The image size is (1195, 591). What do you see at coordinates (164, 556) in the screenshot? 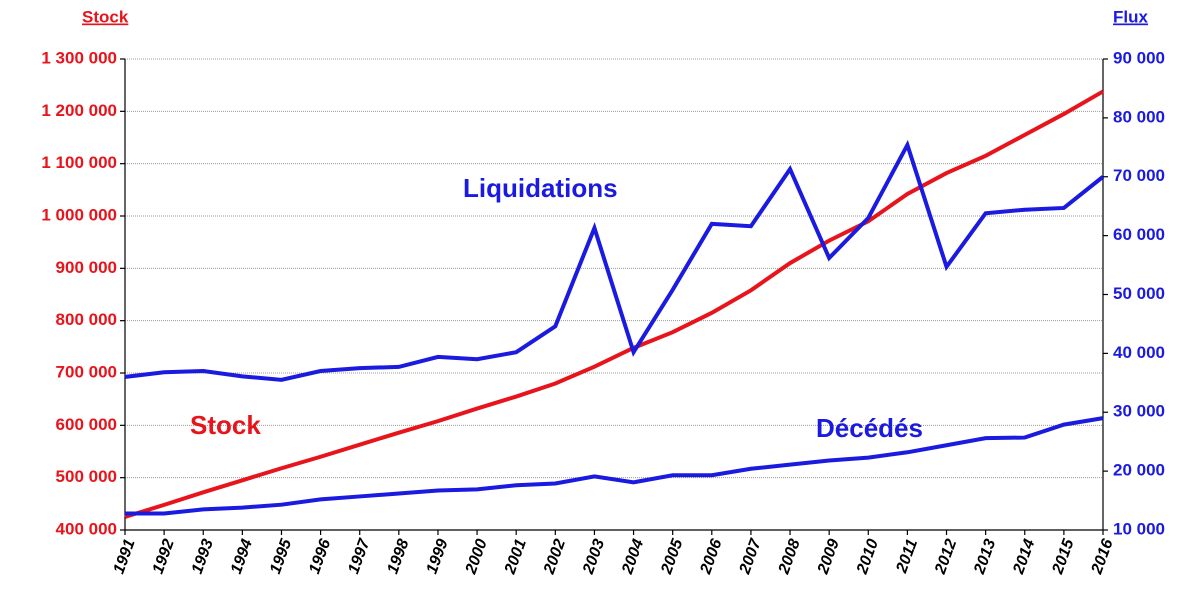
I see `x-tick-label: 1992` at bounding box center [164, 556].